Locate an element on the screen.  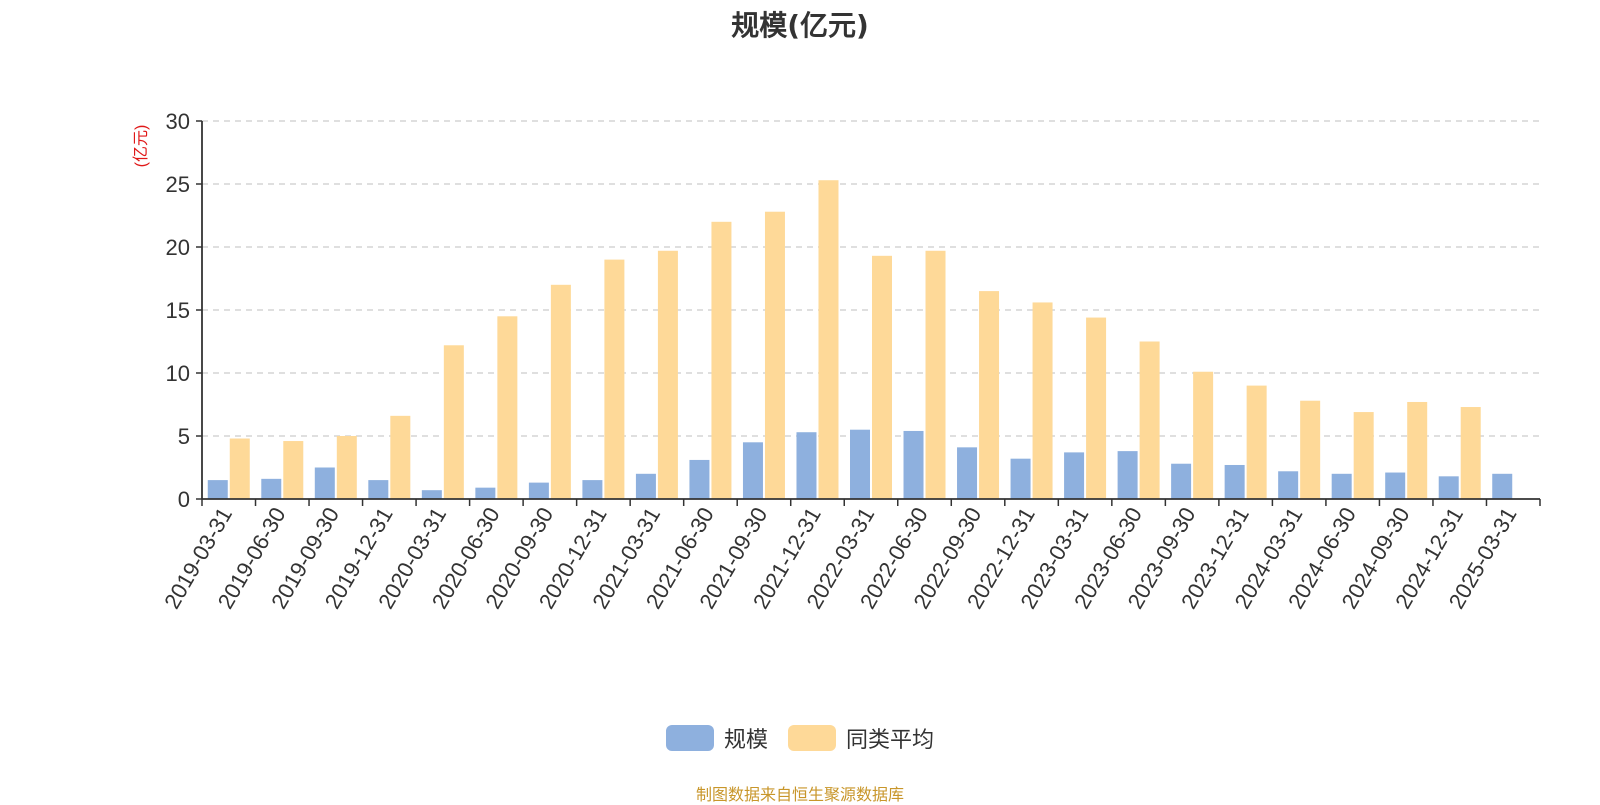
legend-swatch-scale is located at coordinates (689, 738).